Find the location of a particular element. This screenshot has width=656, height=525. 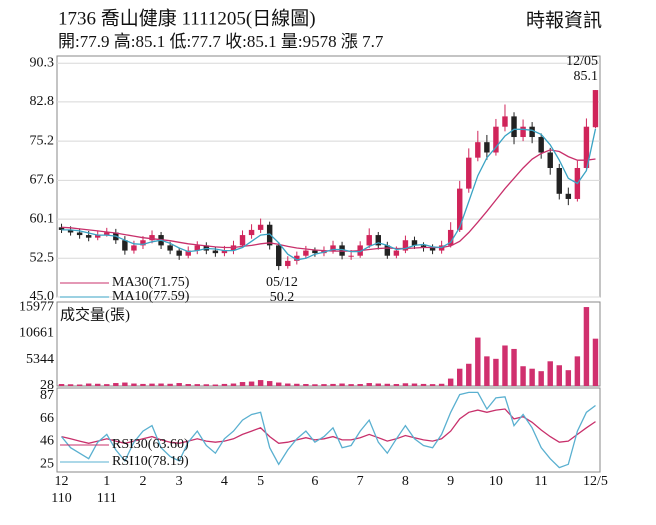

legend-label: RSI30(63.60) is located at coordinates (150, 444).